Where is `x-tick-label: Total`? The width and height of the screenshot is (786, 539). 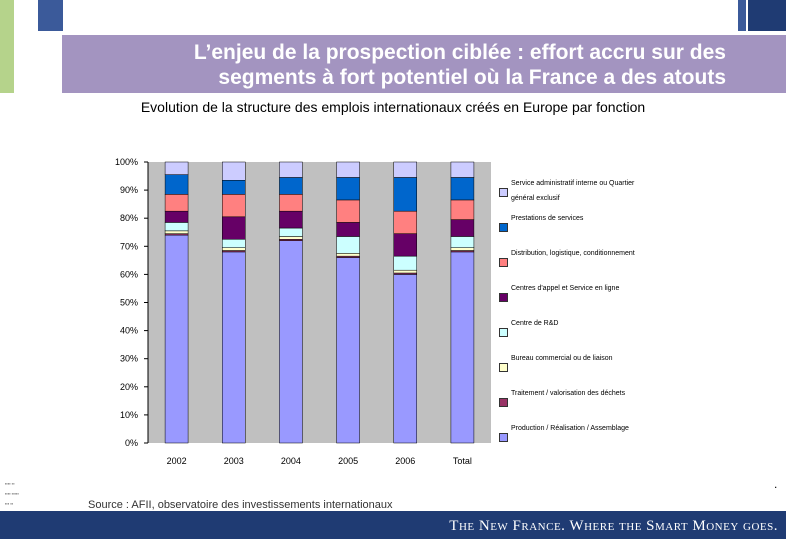
x-tick-label: Total is located at coordinates (462, 461).